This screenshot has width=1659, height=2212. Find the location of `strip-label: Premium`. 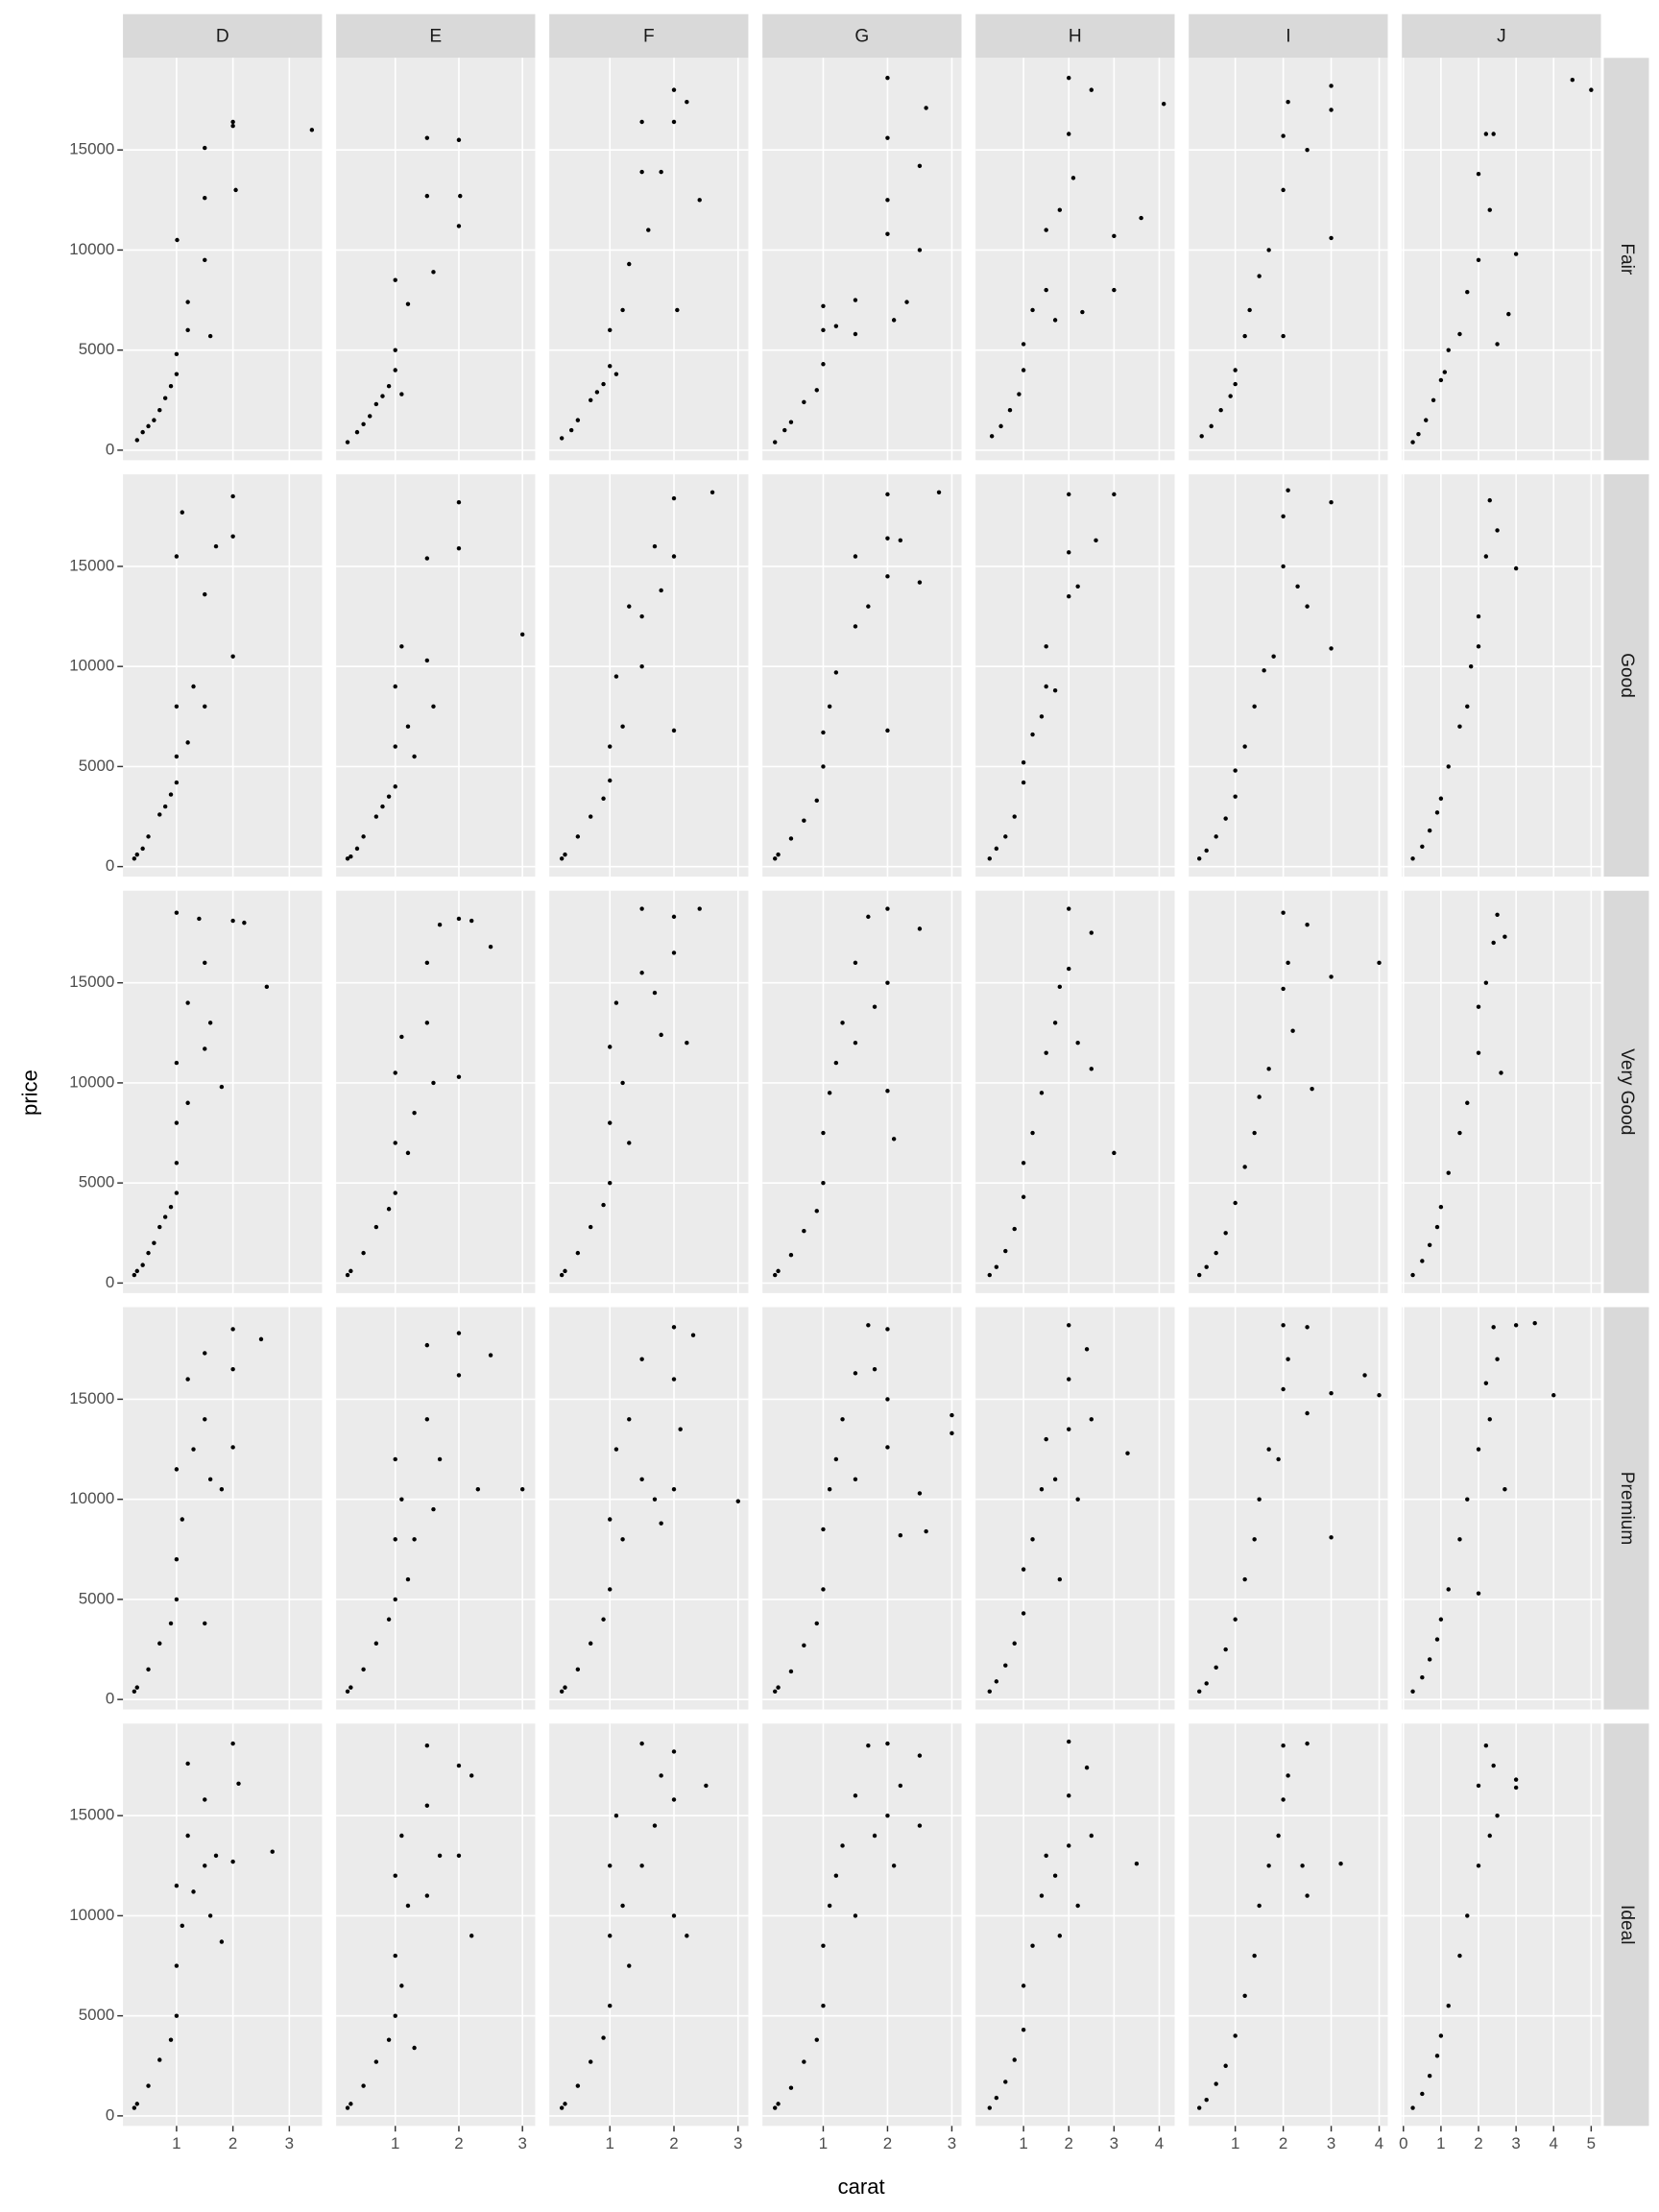

strip-label: Premium is located at coordinates (1627, 1508).